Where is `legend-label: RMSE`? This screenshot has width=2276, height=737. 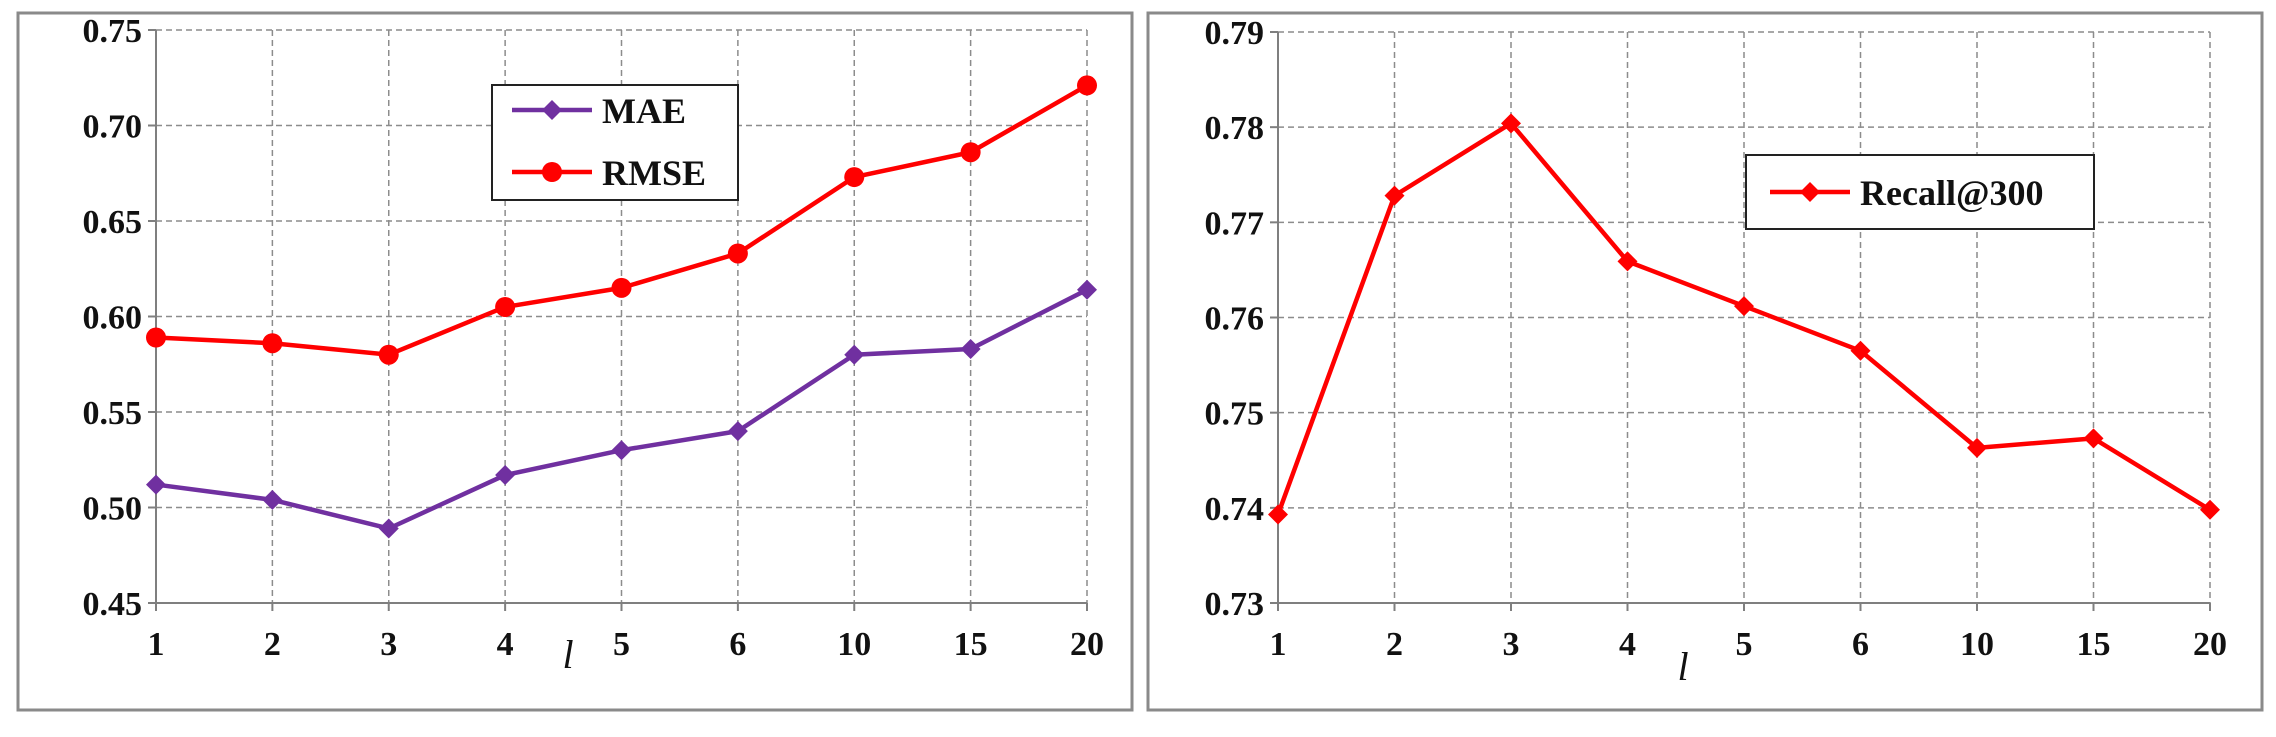
legend-label: RMSE is located at coordinates (654, 173).